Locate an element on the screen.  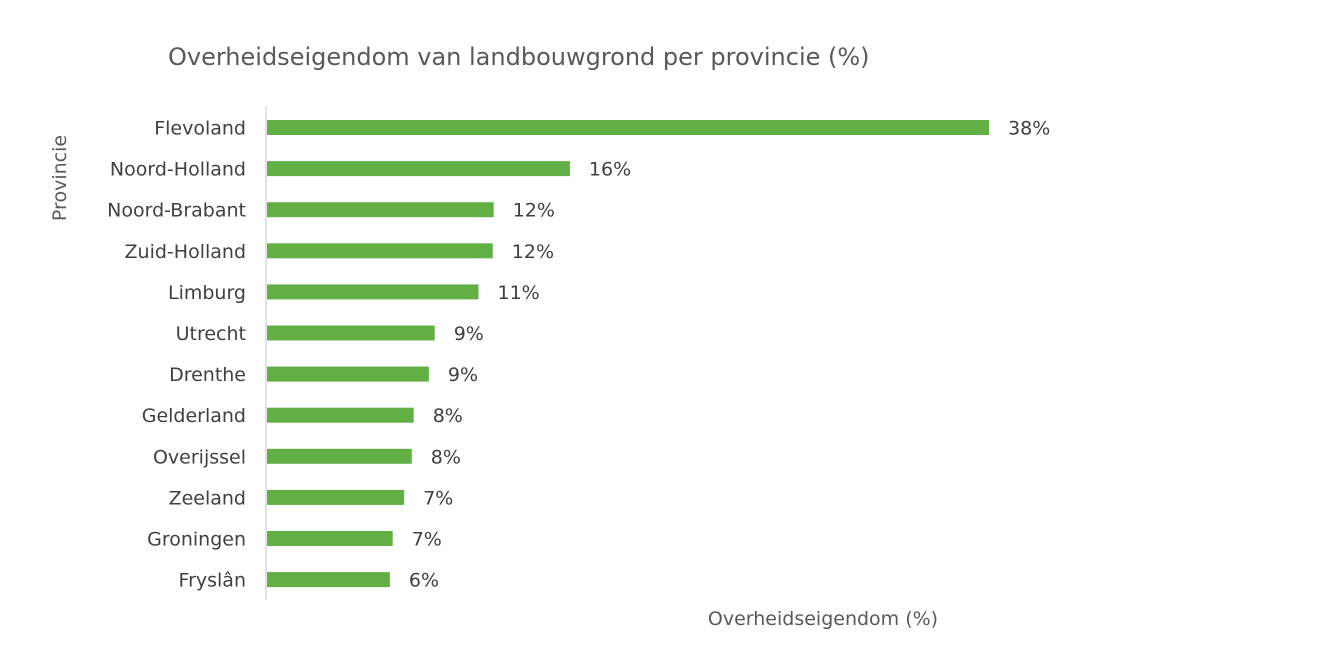
bar-utrecht is located at coordinates (351, 333).